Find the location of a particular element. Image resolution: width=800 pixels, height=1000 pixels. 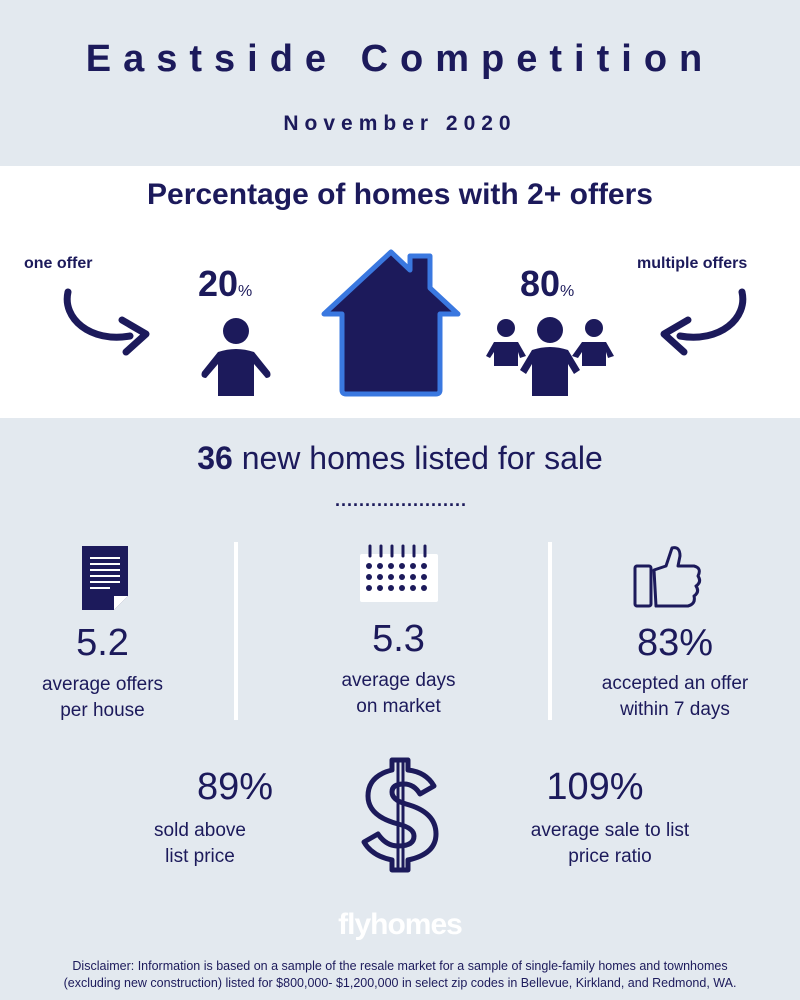

stat-label-line: on market is located at coordinates (398, 706).